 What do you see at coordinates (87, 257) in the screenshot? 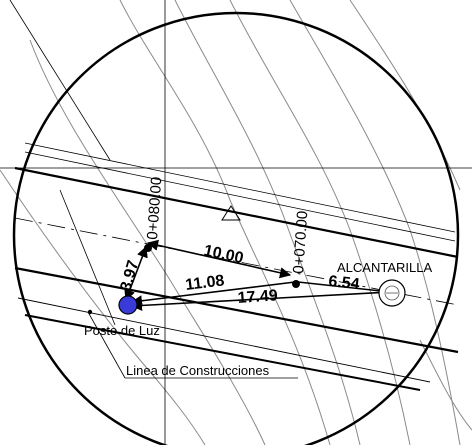
I see `leader-poste` at bounding box center [87, 257].